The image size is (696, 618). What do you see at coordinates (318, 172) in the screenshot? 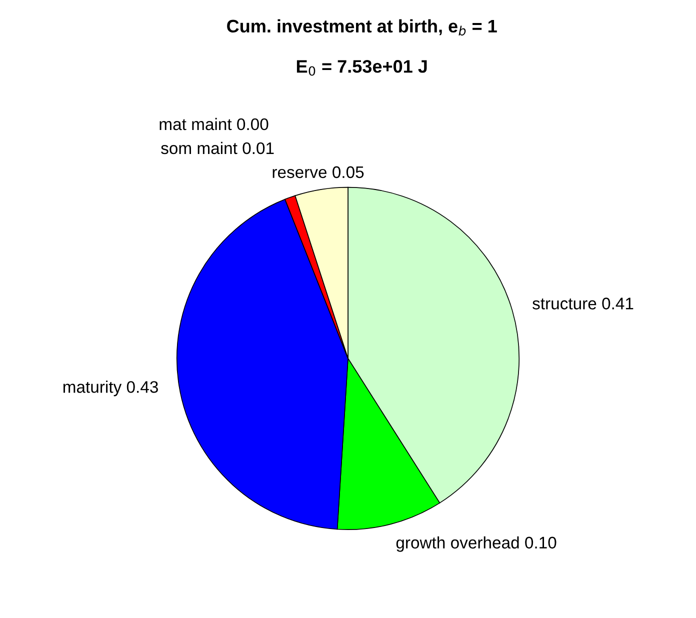
I see `slice-label: reserve 0.05` at bounding box center [318, 172].